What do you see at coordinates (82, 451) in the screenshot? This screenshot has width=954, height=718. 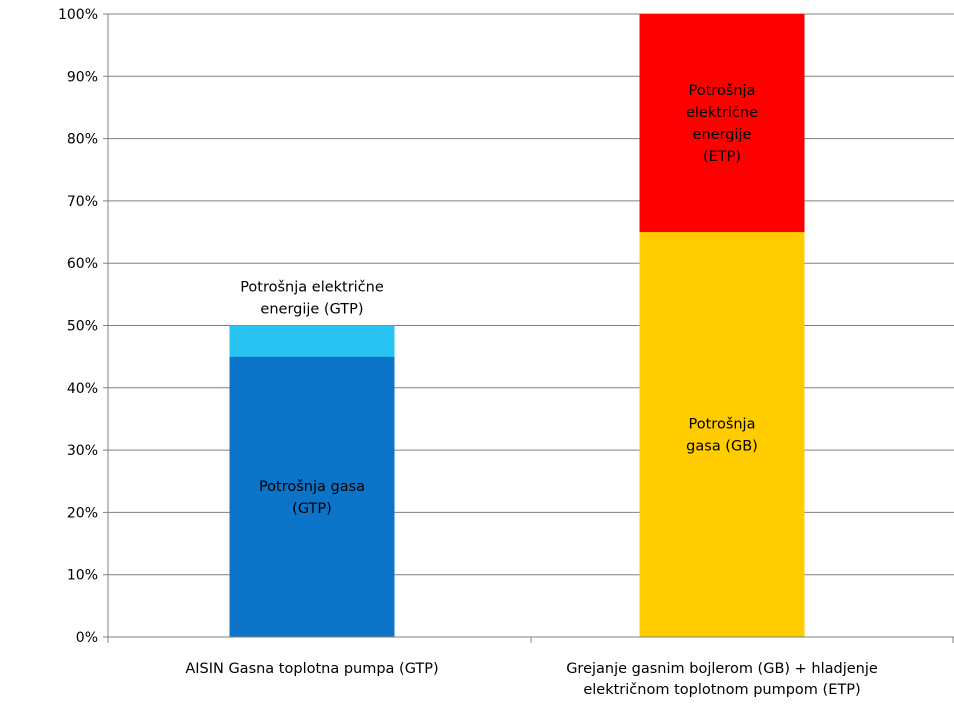 I see `y-tick-label: 30%` at bounding box center [82, 451].